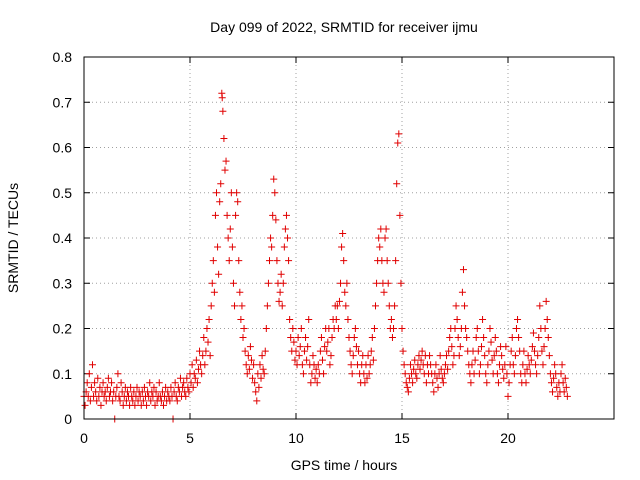 The height and width of the screenshot is (480, 640). I want to click on x-tick-label: 20, so click(508, 438).